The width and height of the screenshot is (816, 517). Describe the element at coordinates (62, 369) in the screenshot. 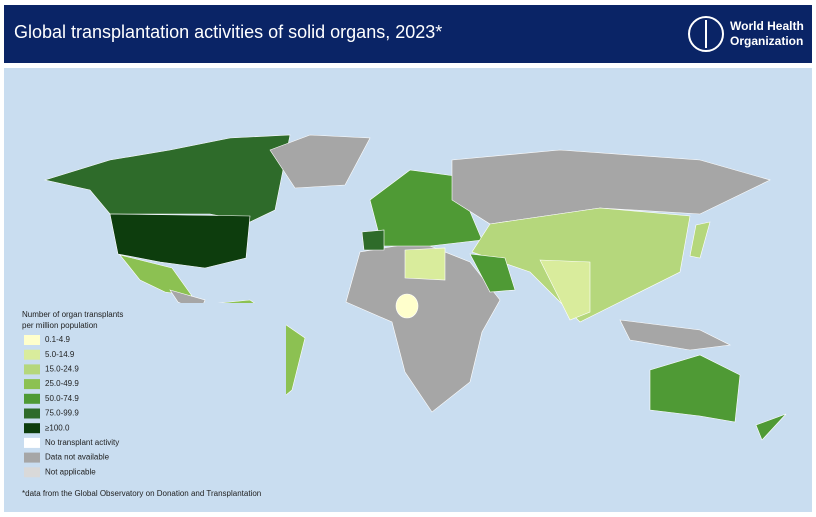

I see `legend-label: 15.0-24.9` at that location.